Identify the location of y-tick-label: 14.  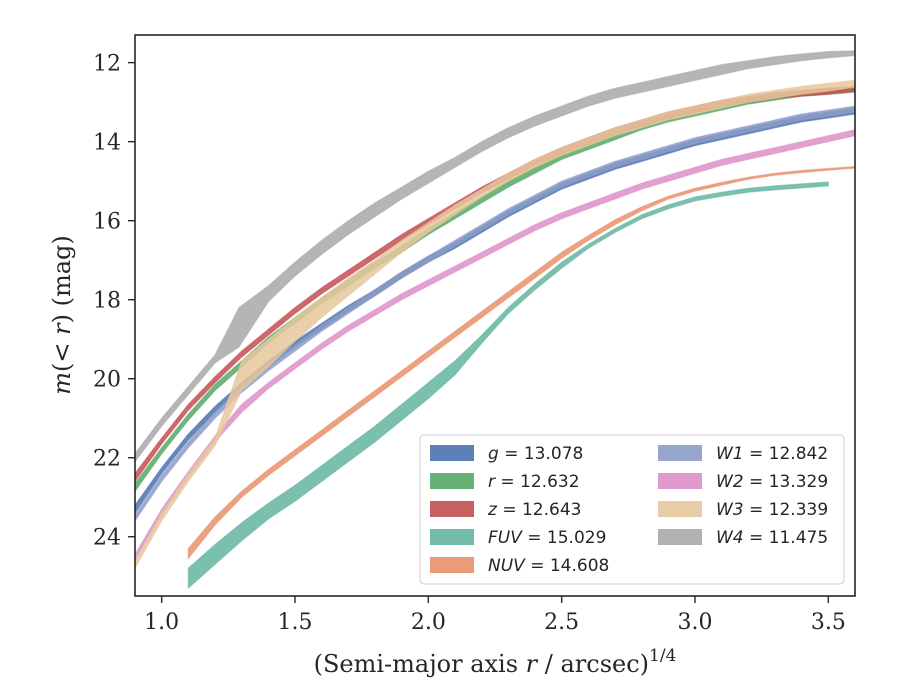
(107, 143).